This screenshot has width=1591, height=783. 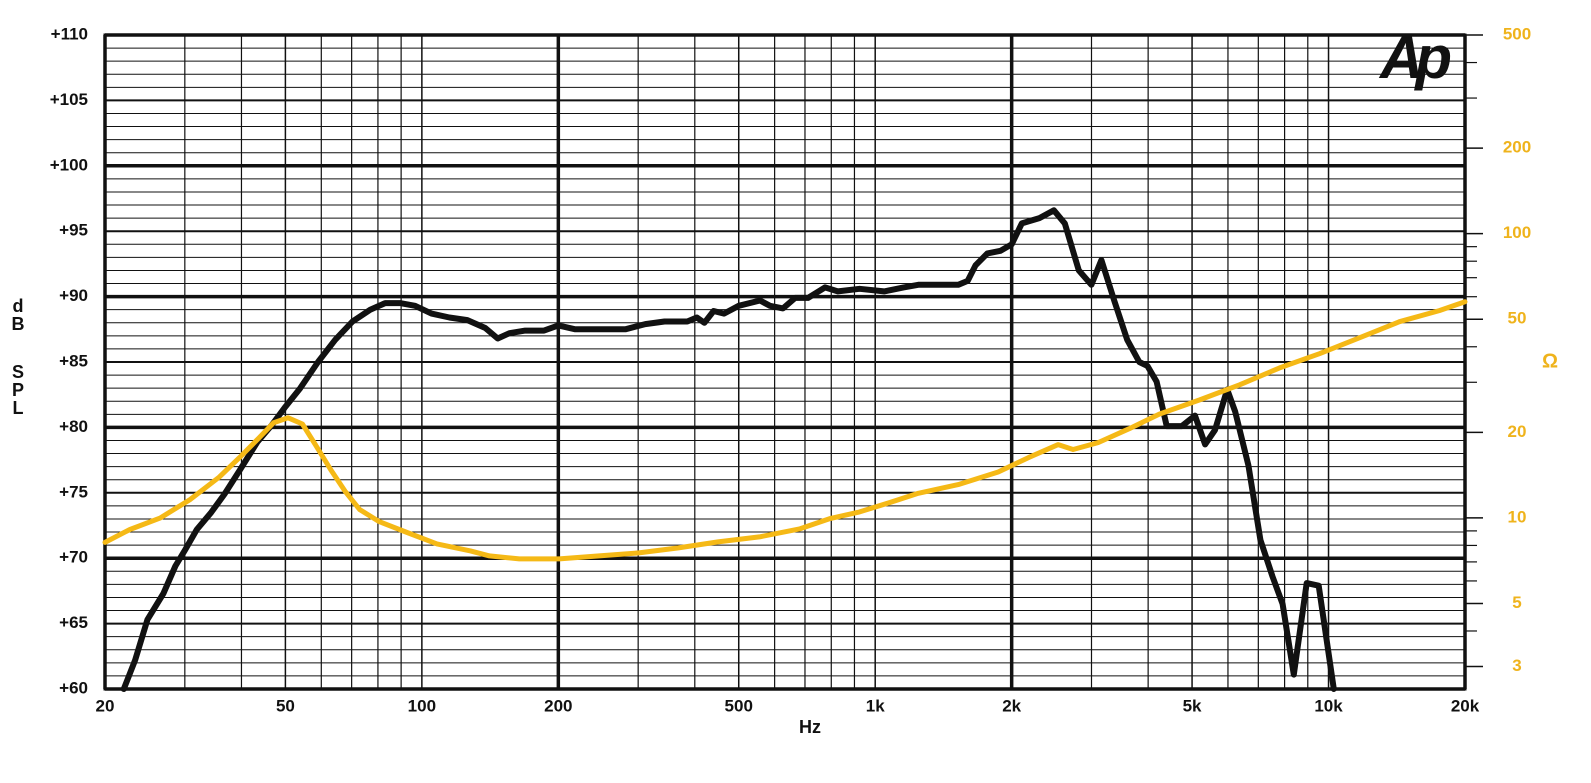 I want to click on y2-tick-label: 10, so click(x=1517, y=516).